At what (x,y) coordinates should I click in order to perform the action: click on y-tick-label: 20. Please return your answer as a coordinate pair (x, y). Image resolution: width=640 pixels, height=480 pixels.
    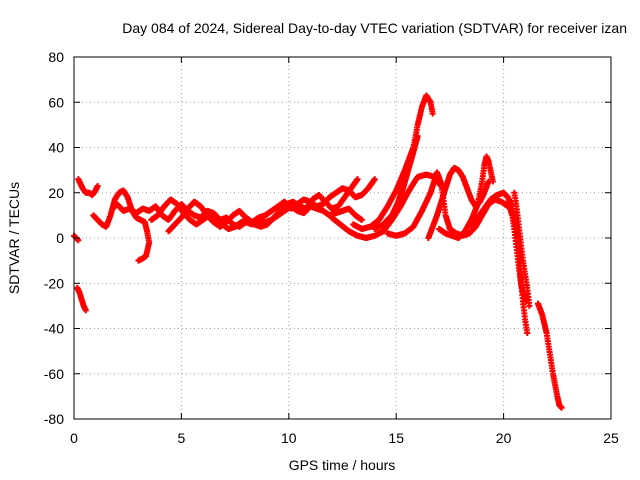
    Looking at the image, I should click on (56, 193).